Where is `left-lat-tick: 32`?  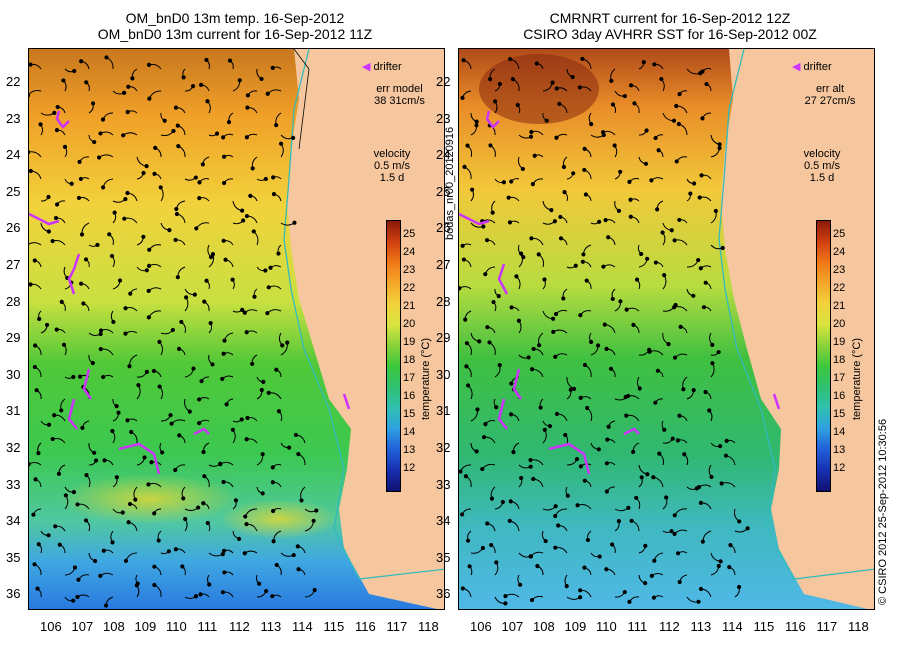
left-lat-tick: 32 is located at coordinates (13, 447).